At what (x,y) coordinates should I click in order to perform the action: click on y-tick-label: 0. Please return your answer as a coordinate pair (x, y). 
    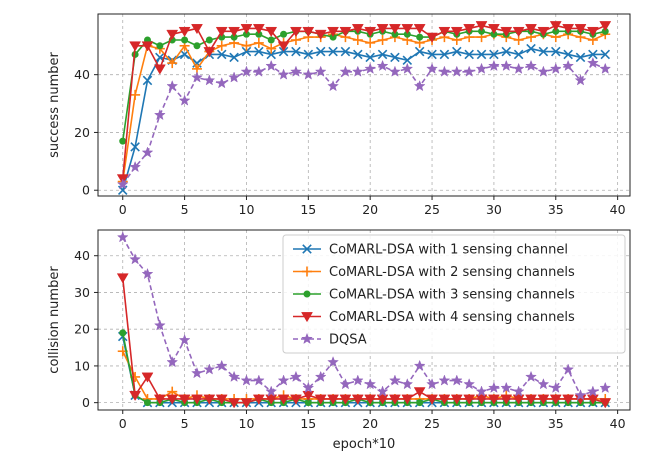
    Looking at the image, I should click on (86, 190).